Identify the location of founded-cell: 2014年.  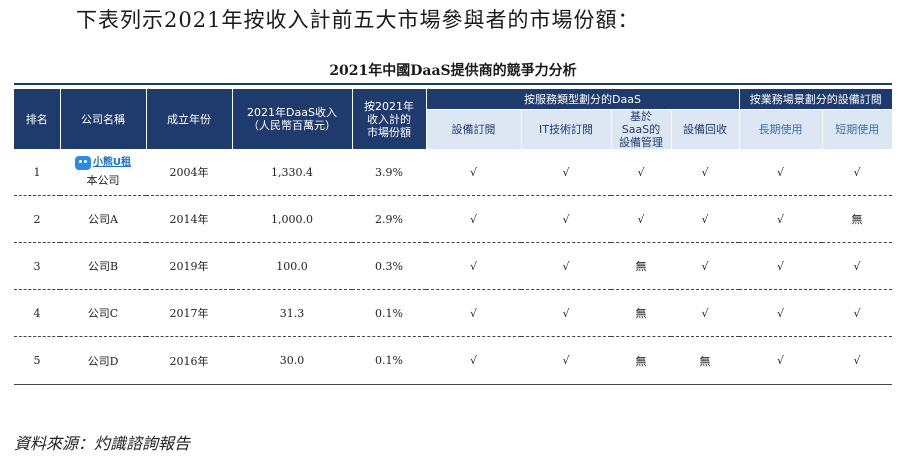
(189, 219).